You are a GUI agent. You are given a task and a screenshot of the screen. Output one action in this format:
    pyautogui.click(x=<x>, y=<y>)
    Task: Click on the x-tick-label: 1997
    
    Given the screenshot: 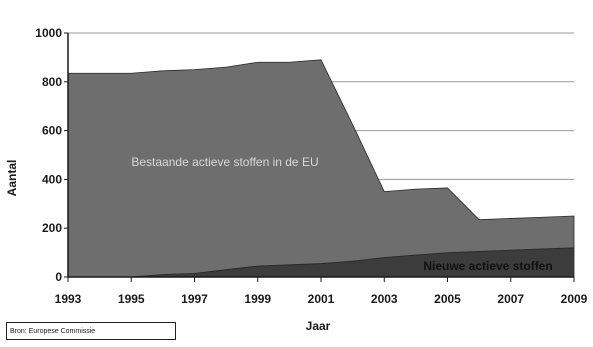 What is the action you would take?
    pyautogui.click(x=194, y=299)
    